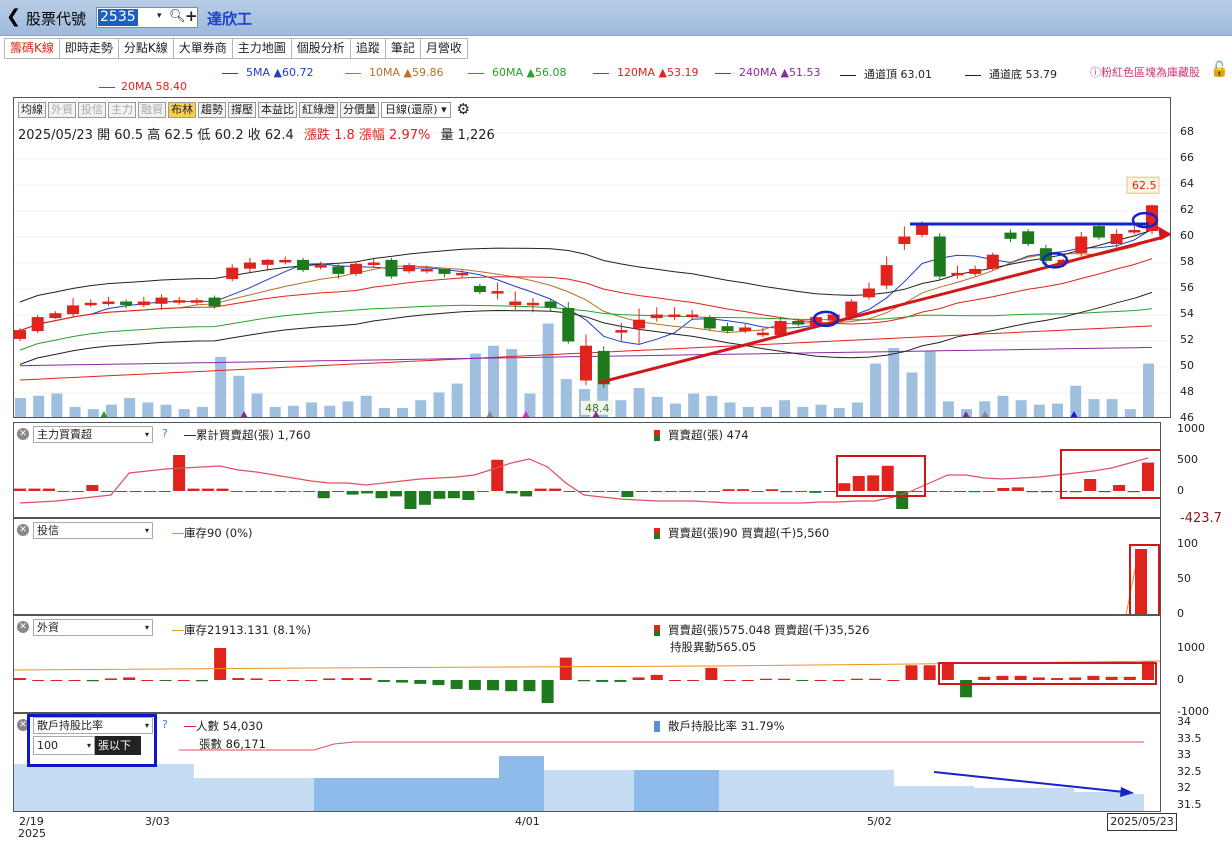 Image resolution: width=1232 pixels, height=842 pixels. What do you see at coordinates (1074, 414) in the screenshot?
I see `marker-triangle` at bounding box center [1074, 414].